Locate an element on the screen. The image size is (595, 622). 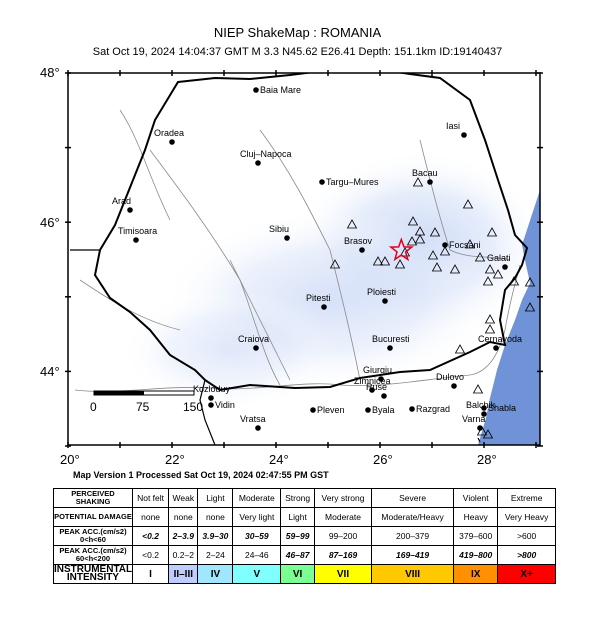
intensity-cell: X+ is located at coordinates (526, 574).